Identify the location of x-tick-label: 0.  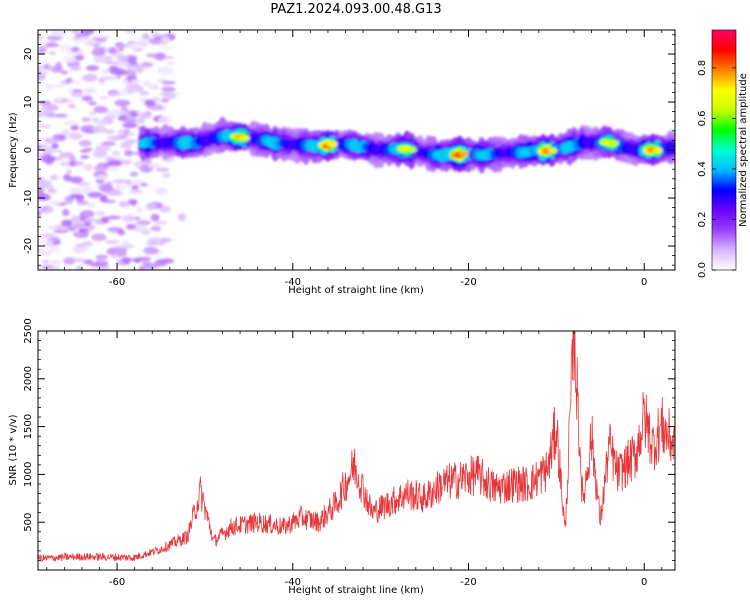
(644, 282).